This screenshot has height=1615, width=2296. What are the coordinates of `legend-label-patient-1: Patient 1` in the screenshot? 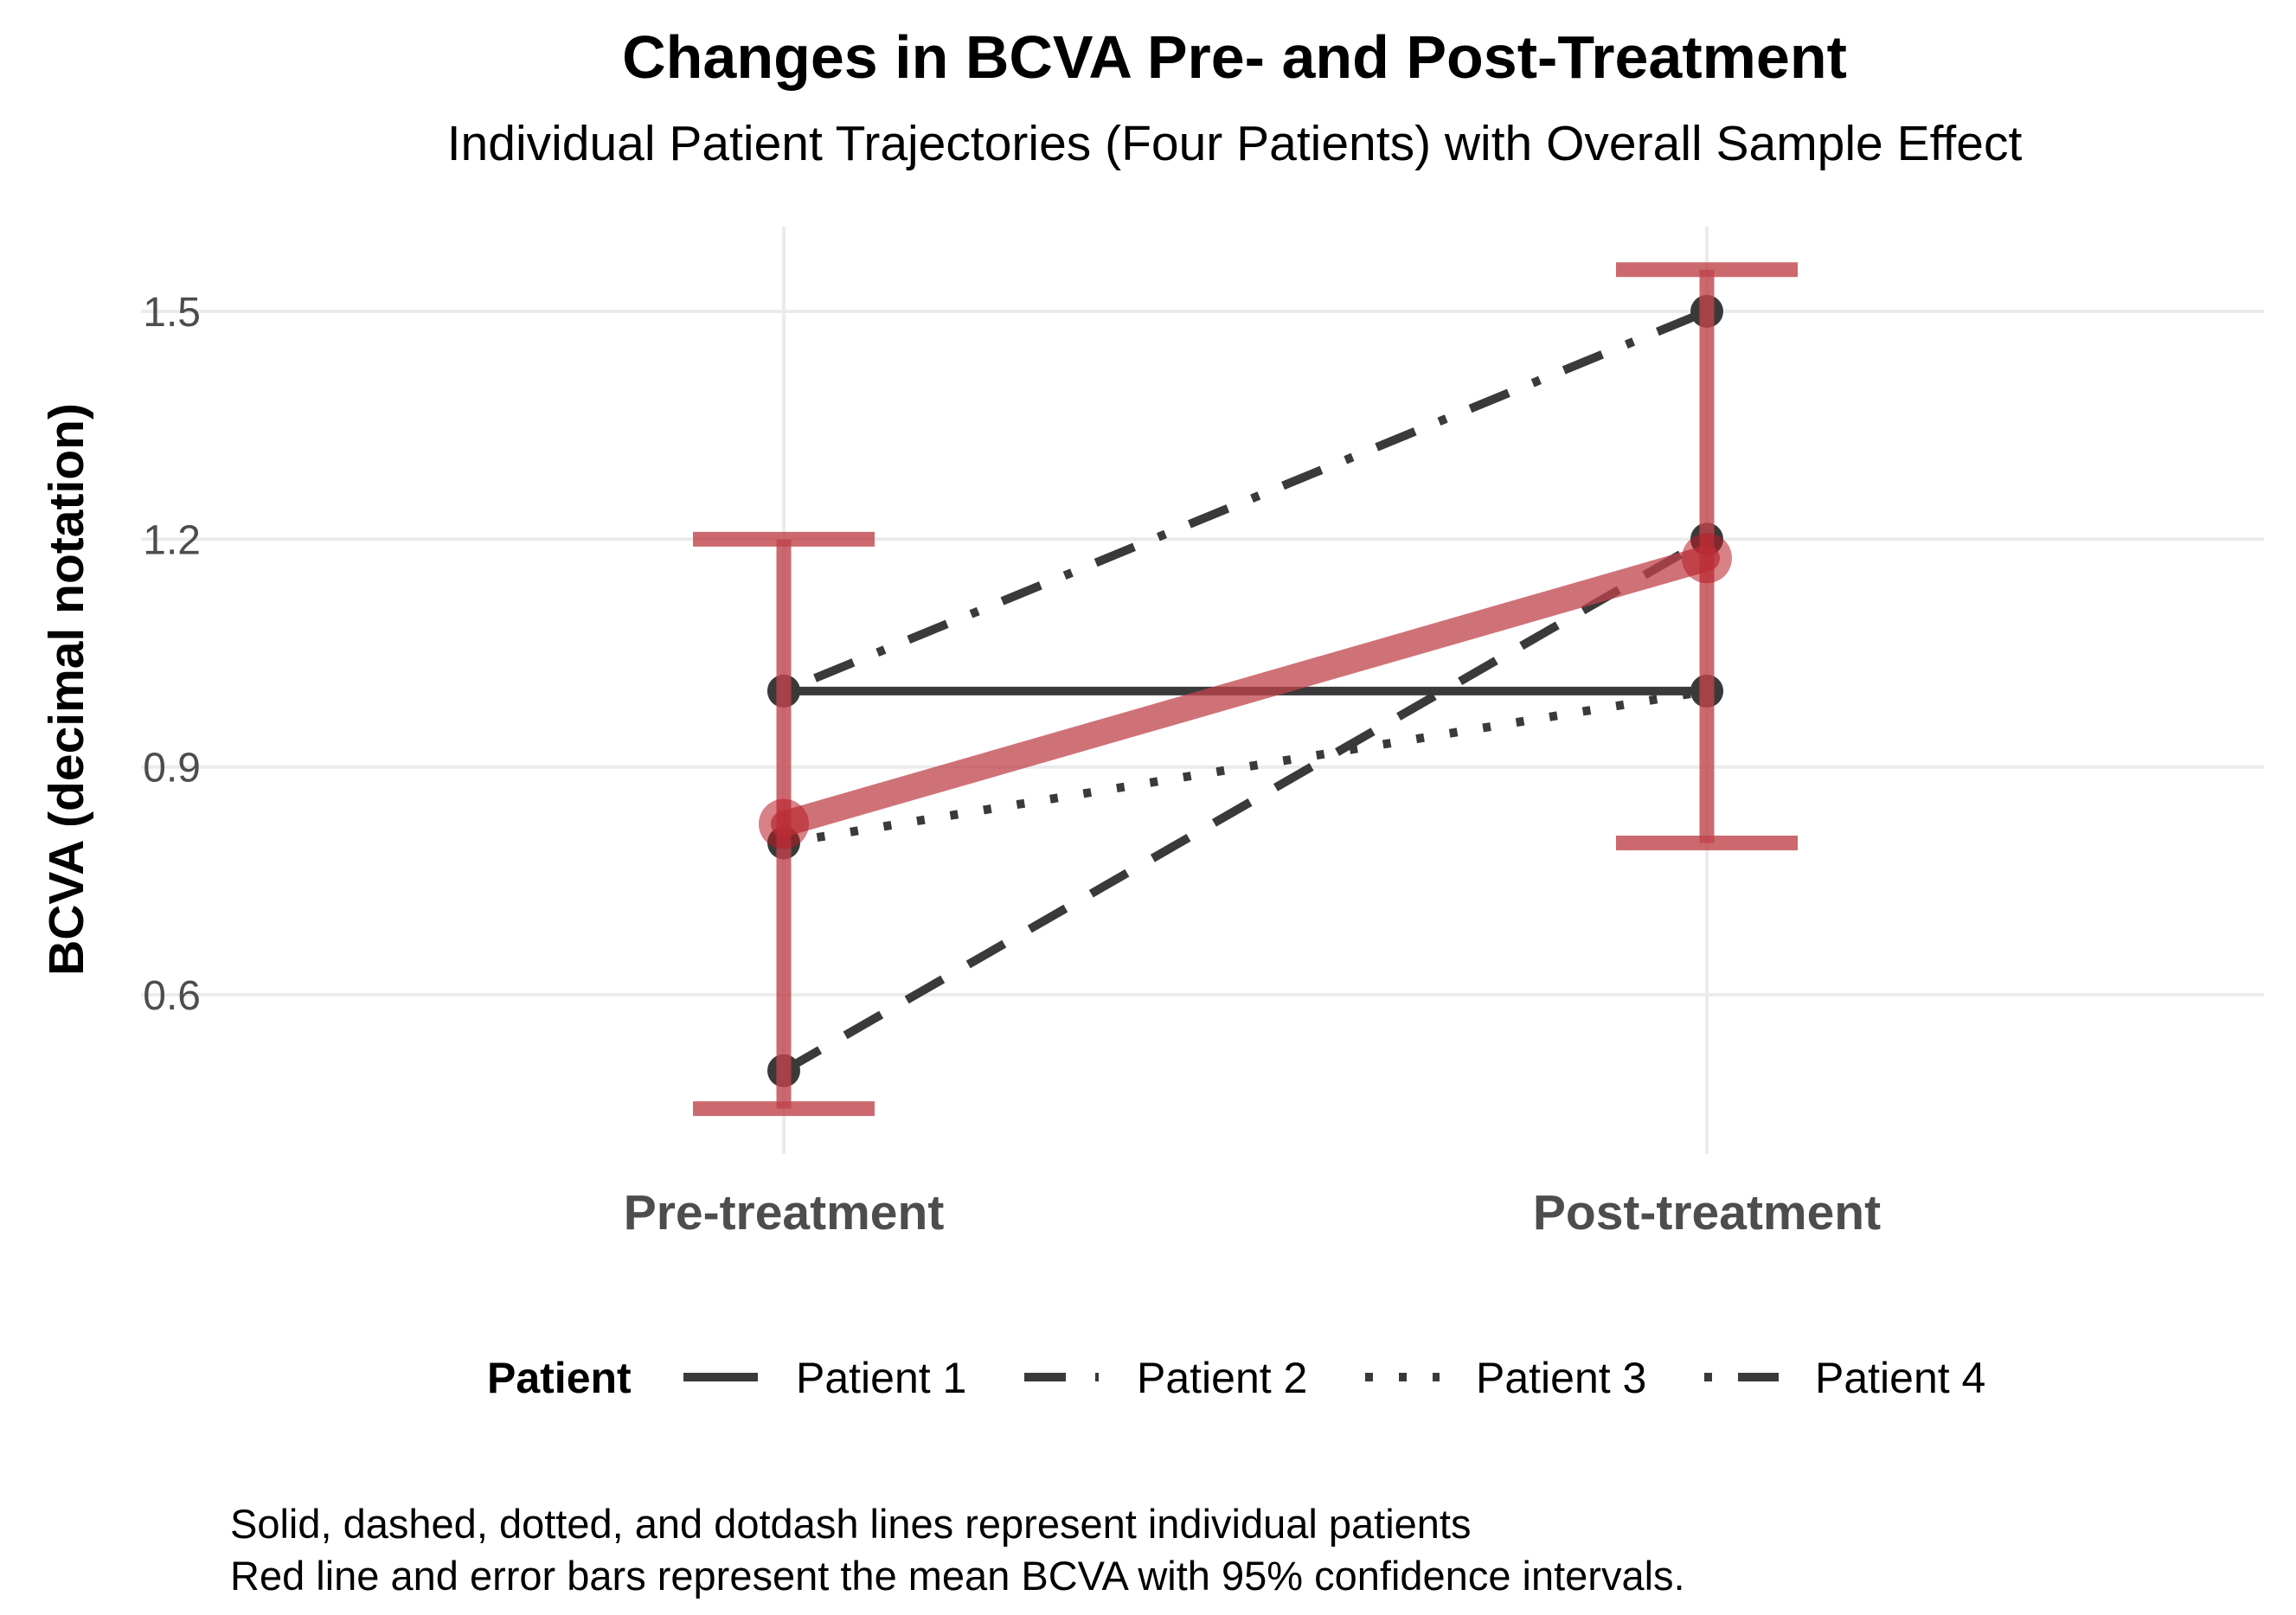 It's located at (881, 1378).